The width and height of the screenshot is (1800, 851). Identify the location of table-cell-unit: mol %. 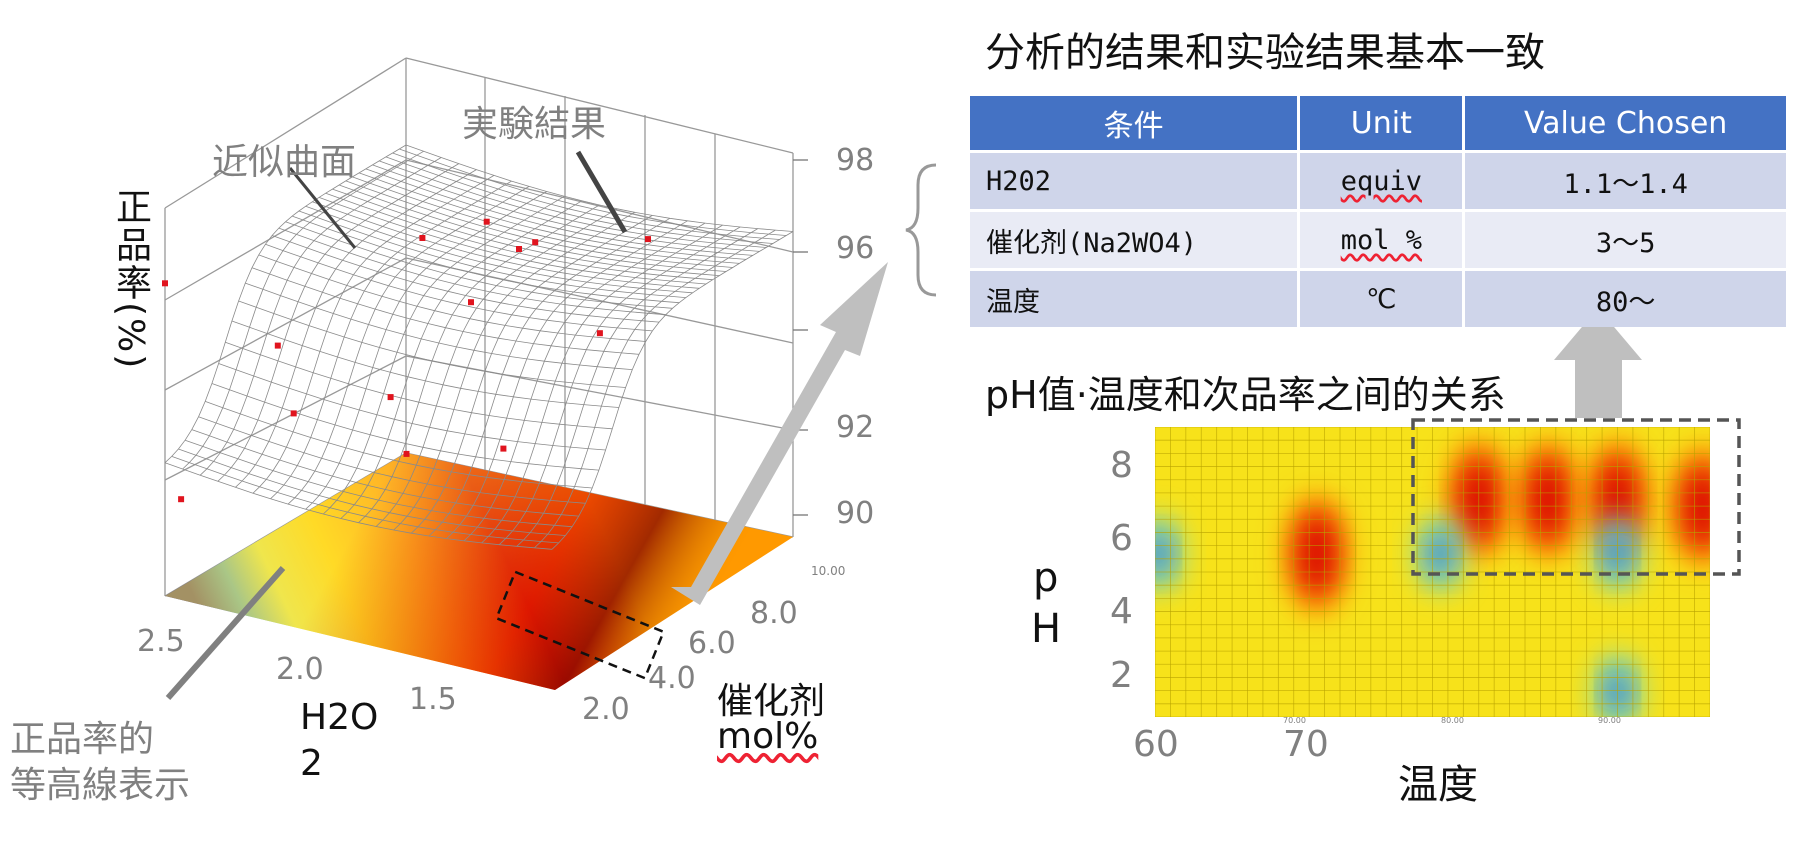
(1381, 240).